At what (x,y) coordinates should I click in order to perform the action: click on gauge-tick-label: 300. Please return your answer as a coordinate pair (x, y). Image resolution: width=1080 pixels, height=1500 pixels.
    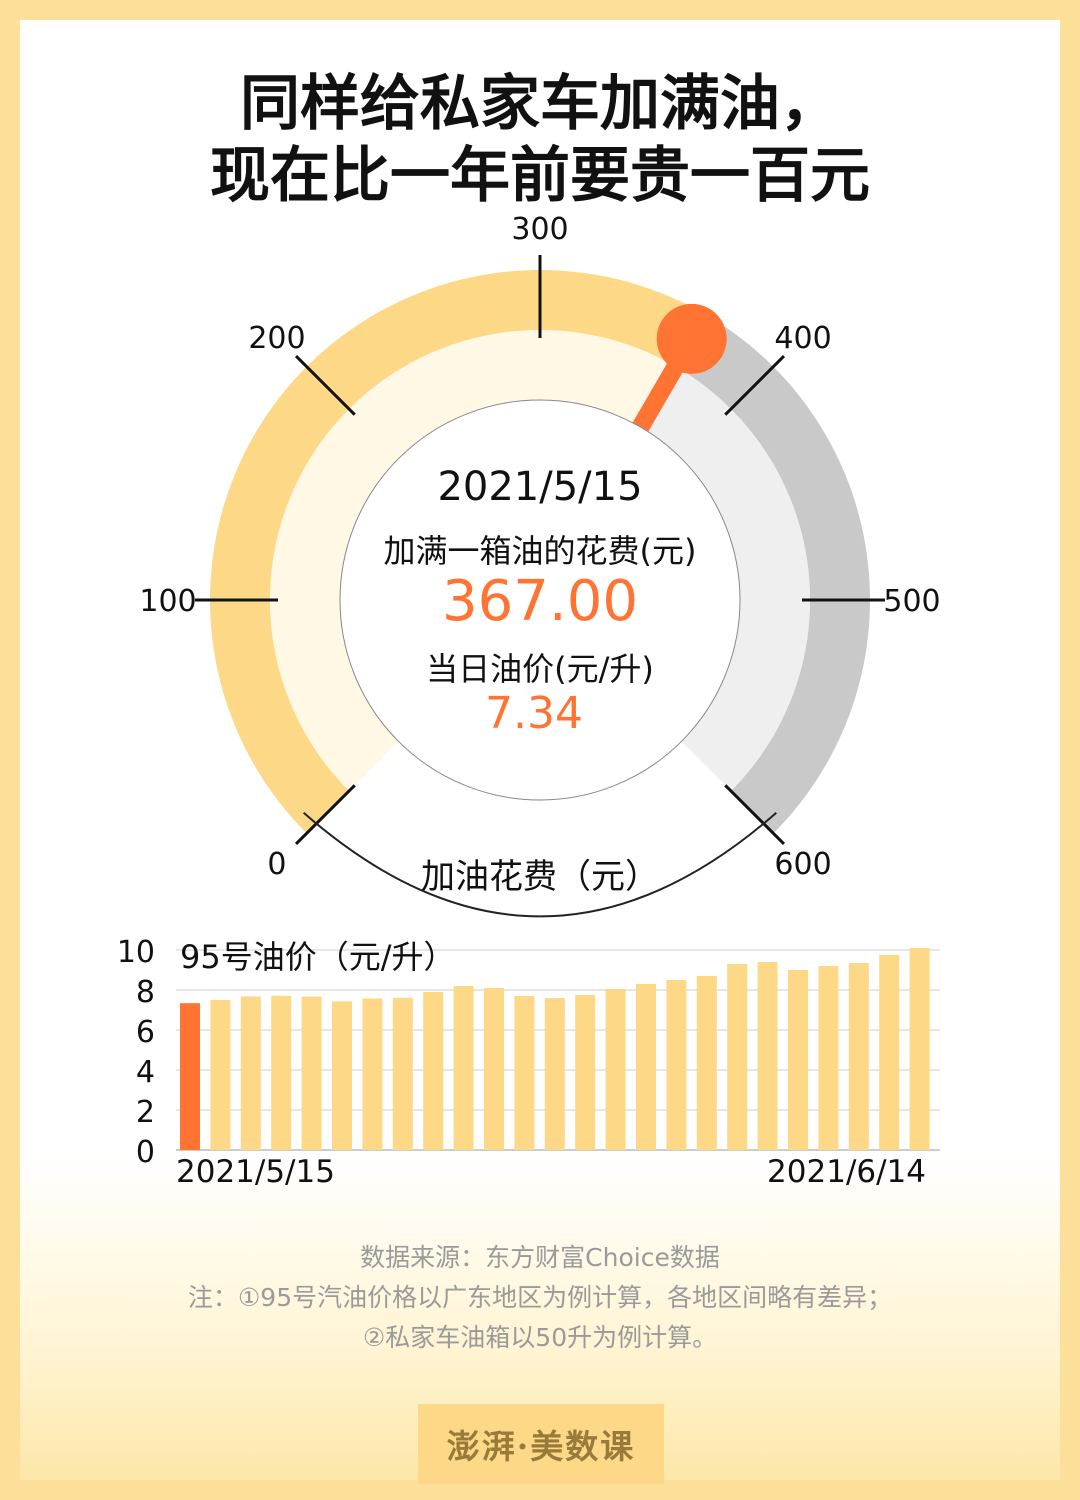
    Looking at the image, I should click on (539, 229).